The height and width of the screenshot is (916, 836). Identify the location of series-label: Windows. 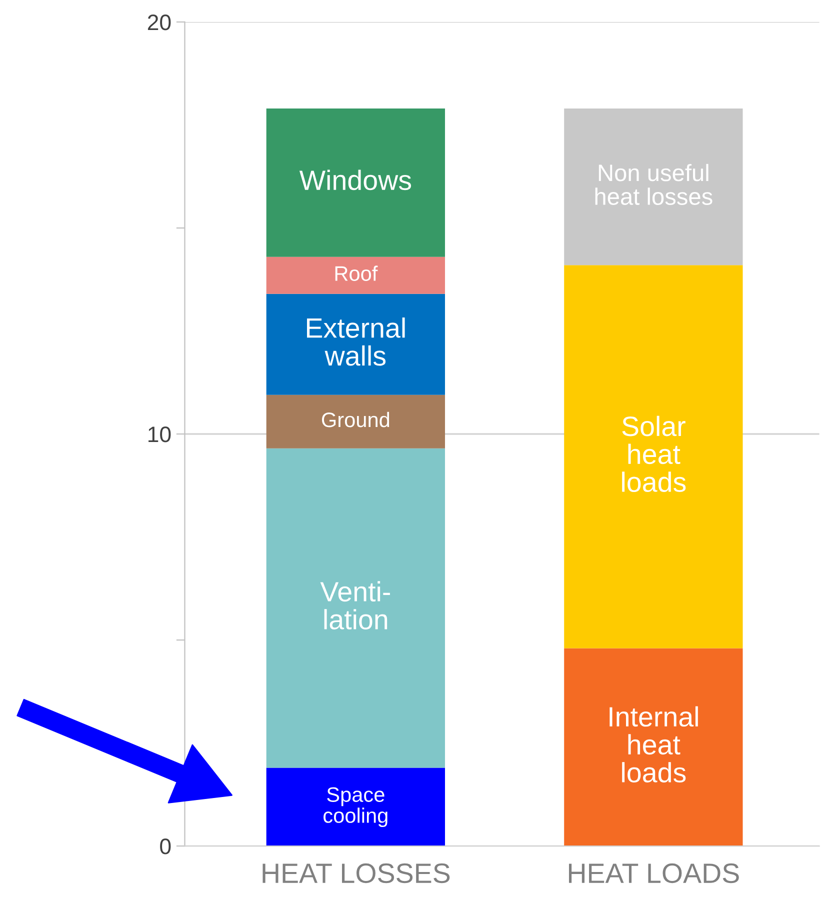
(355, 180).